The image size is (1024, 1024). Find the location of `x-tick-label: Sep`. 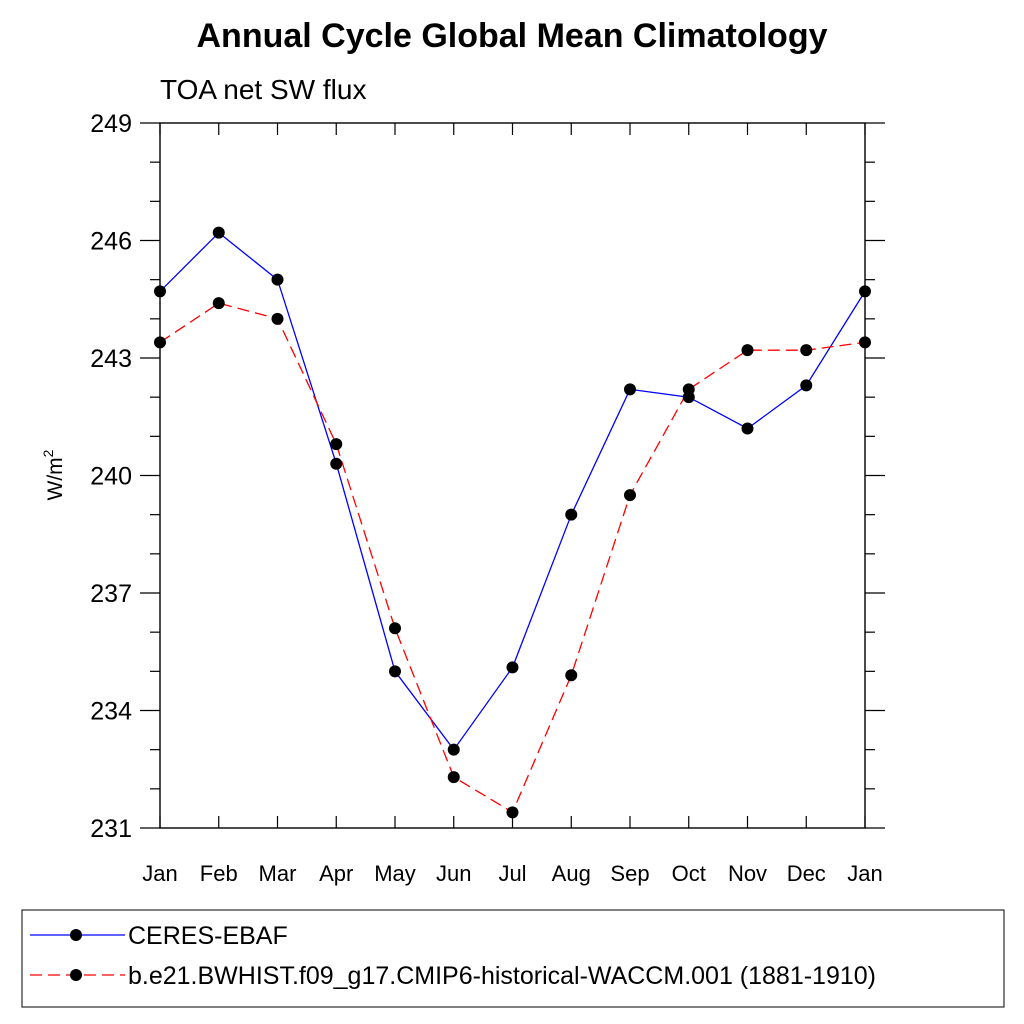

x-tick-label: Sep is located at coordinates (629, 873).